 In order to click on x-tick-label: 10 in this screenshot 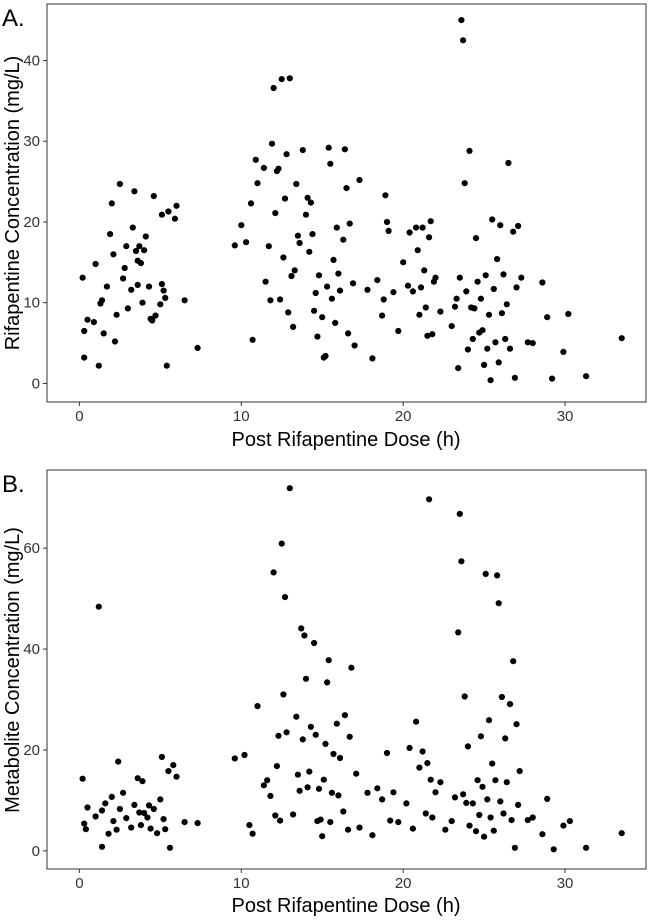, I will do `click(241, 883)`.